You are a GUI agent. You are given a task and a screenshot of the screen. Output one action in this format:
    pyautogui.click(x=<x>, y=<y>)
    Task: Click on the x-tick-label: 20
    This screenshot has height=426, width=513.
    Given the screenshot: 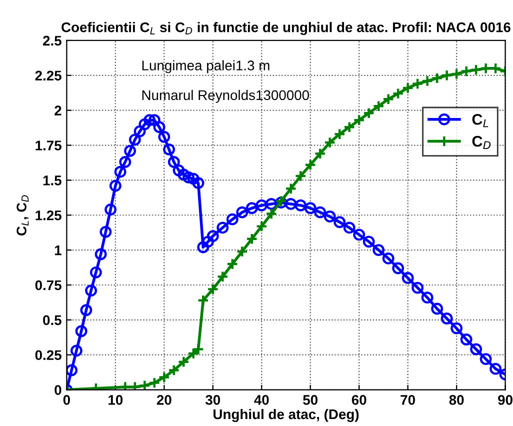 What is the action you would take?
    pyautogui.click(x=164, y=400)
    